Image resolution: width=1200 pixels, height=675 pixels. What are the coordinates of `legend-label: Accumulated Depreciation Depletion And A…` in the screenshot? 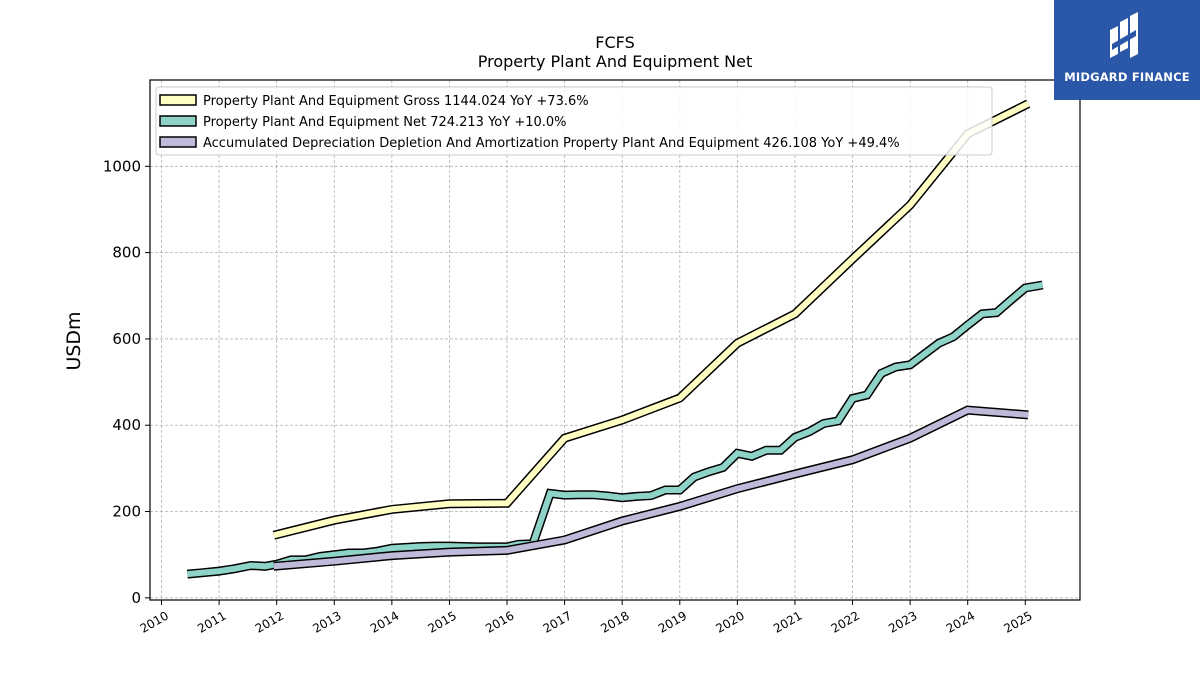 It's located at (551, 143).